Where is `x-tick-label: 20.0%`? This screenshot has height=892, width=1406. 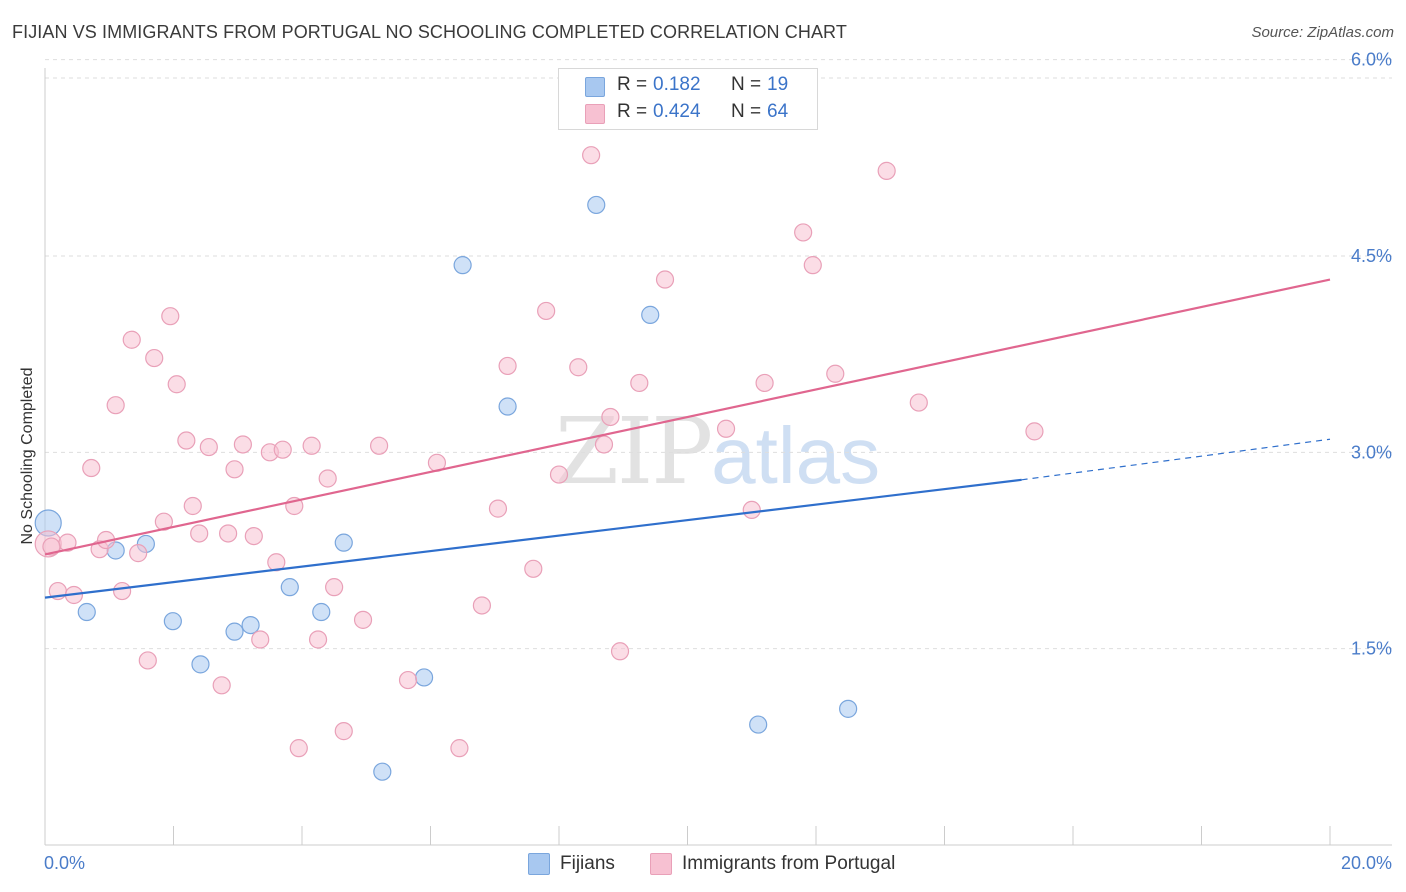
x-tick-label: 20.0% is located at coordinates (1366, 863).